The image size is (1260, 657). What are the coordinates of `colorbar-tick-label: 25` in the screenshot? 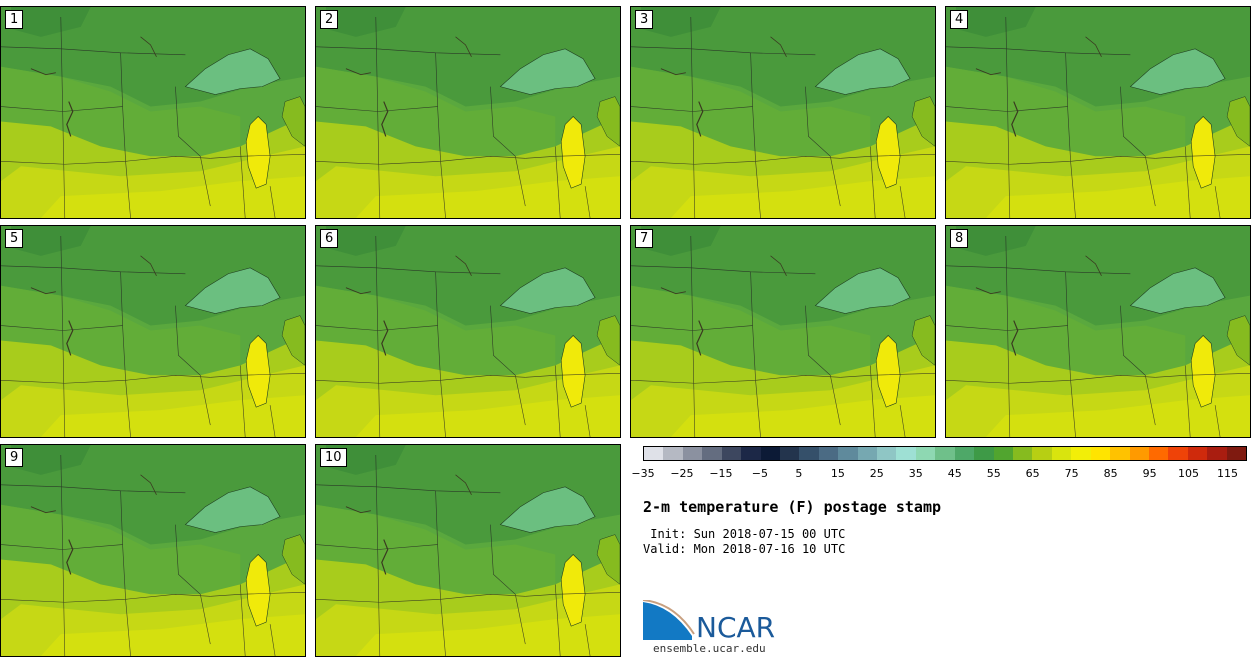 It's located at (876, 473).